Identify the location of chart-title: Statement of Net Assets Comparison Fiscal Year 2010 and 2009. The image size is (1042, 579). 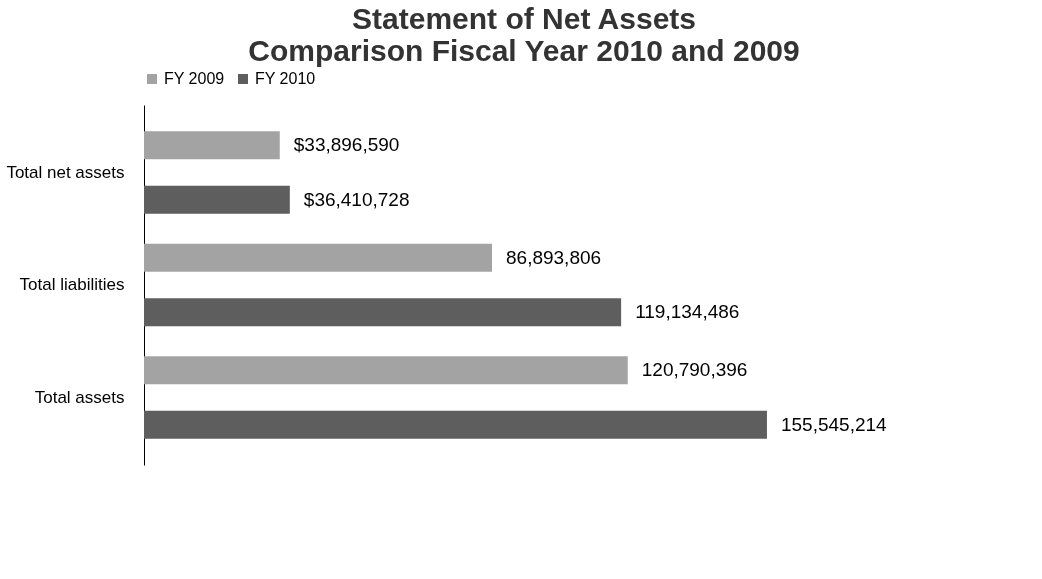
(524, 34).